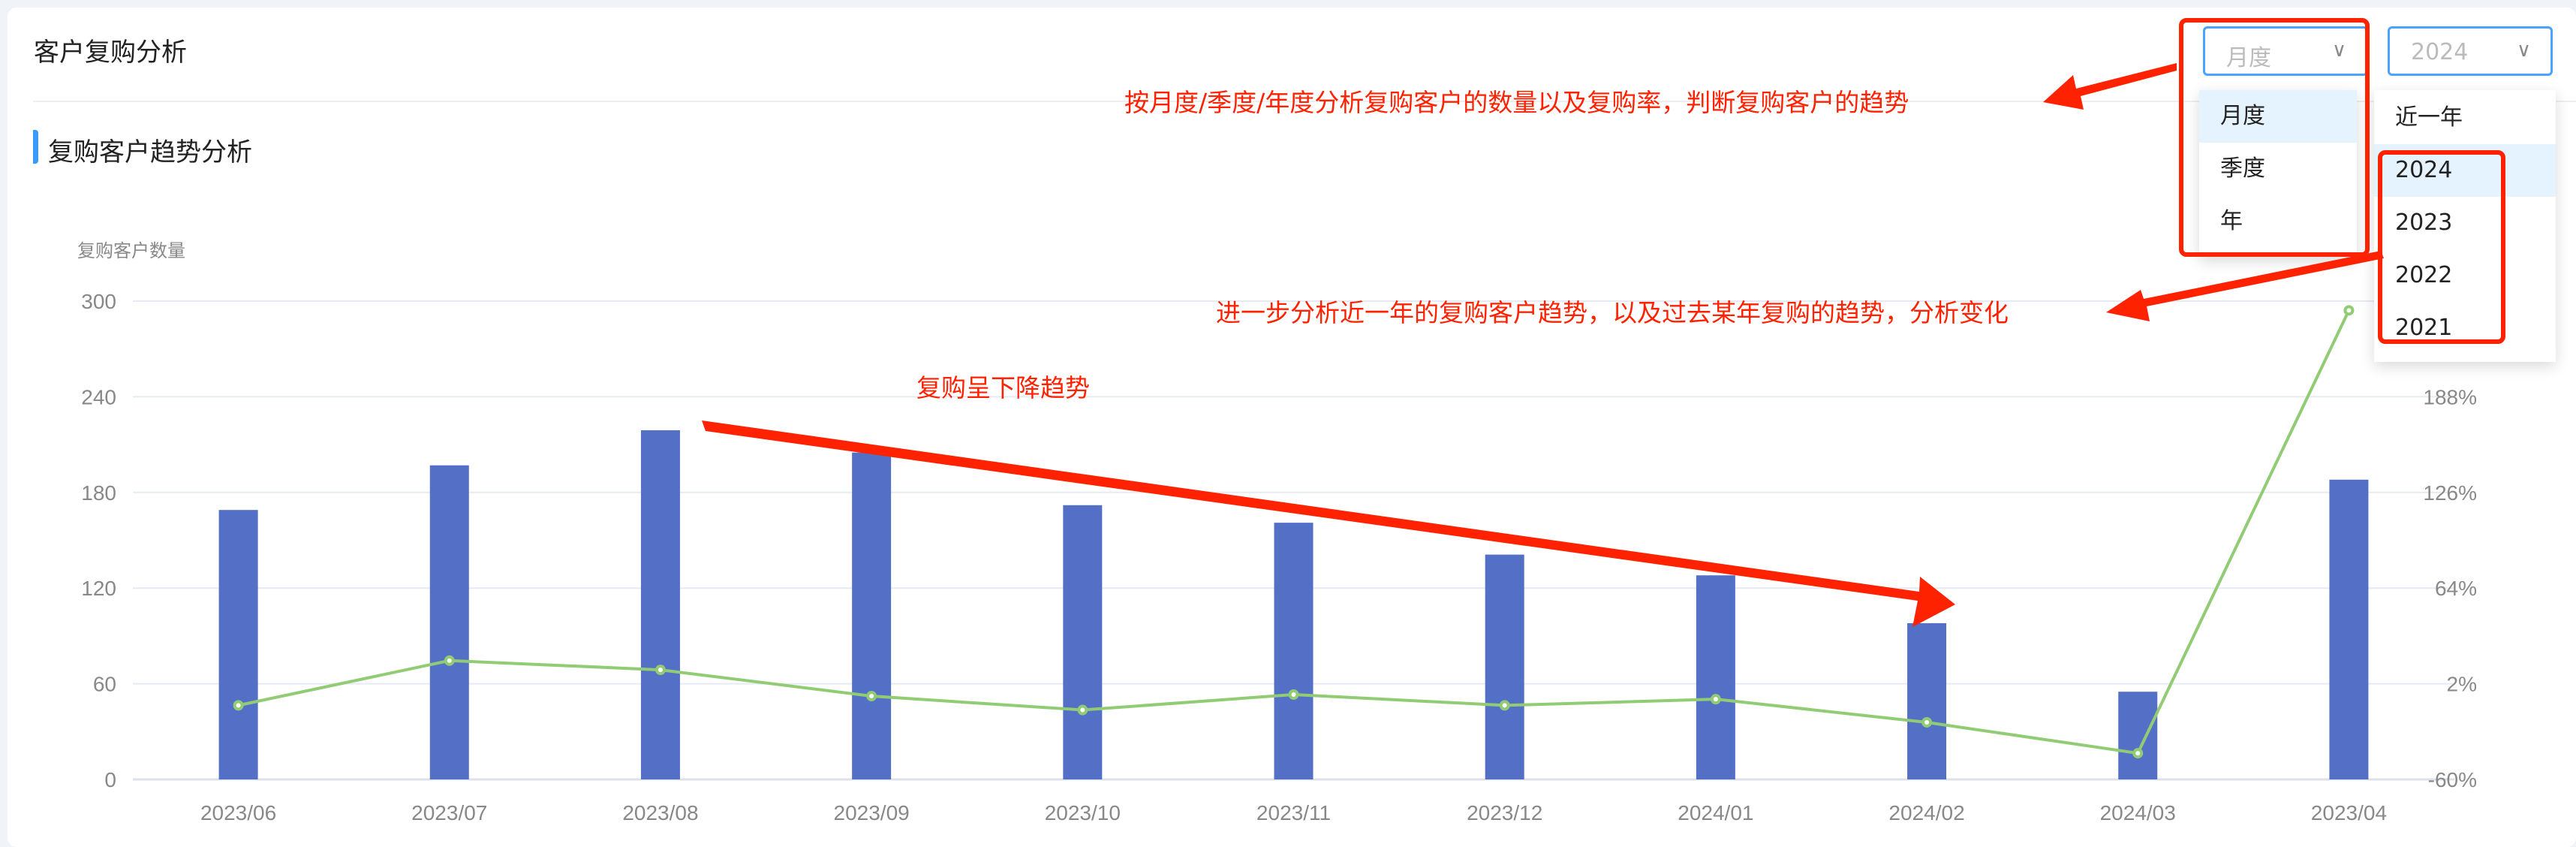  What do you see at coordinates (2456, 589) in the screenshot?
I see `y-right-tick-label: 64%` at bounding box center [2456, 589].